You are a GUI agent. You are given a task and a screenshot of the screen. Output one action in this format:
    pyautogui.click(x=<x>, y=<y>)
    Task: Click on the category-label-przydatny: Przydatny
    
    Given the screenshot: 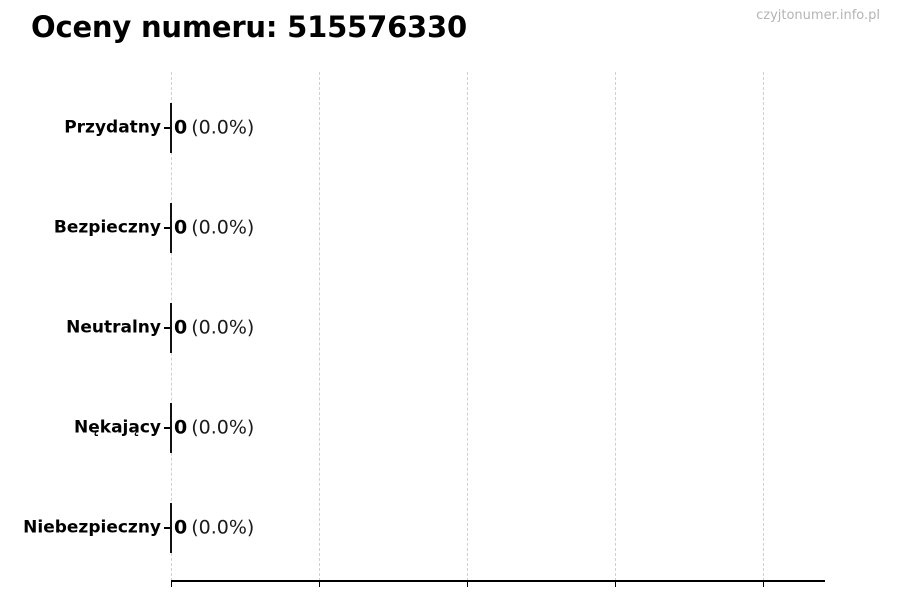 What is the action you would take?
    pyautogui.click(x=112, y=127)
    